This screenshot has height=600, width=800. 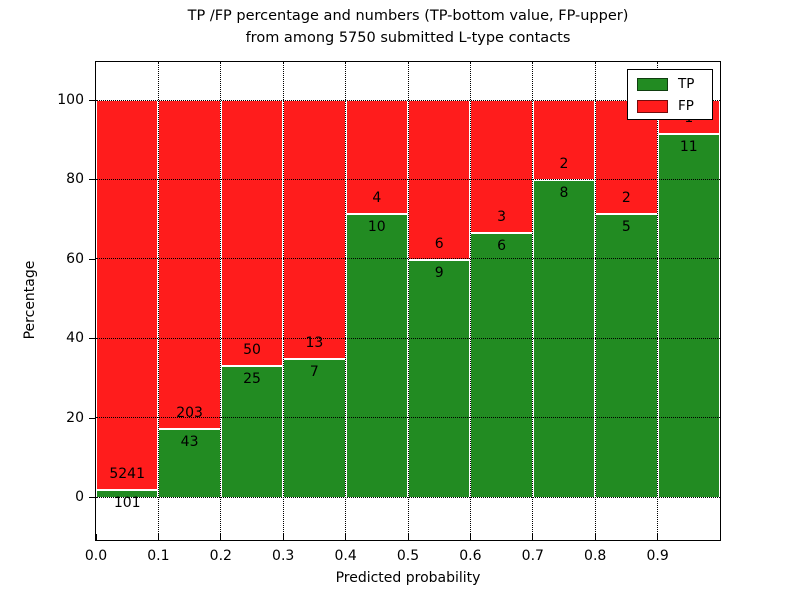 What do you see at coordinates (652, 84) in the screenshot?
I see `legend-swatch-tp` at bounding box center [652, 84].